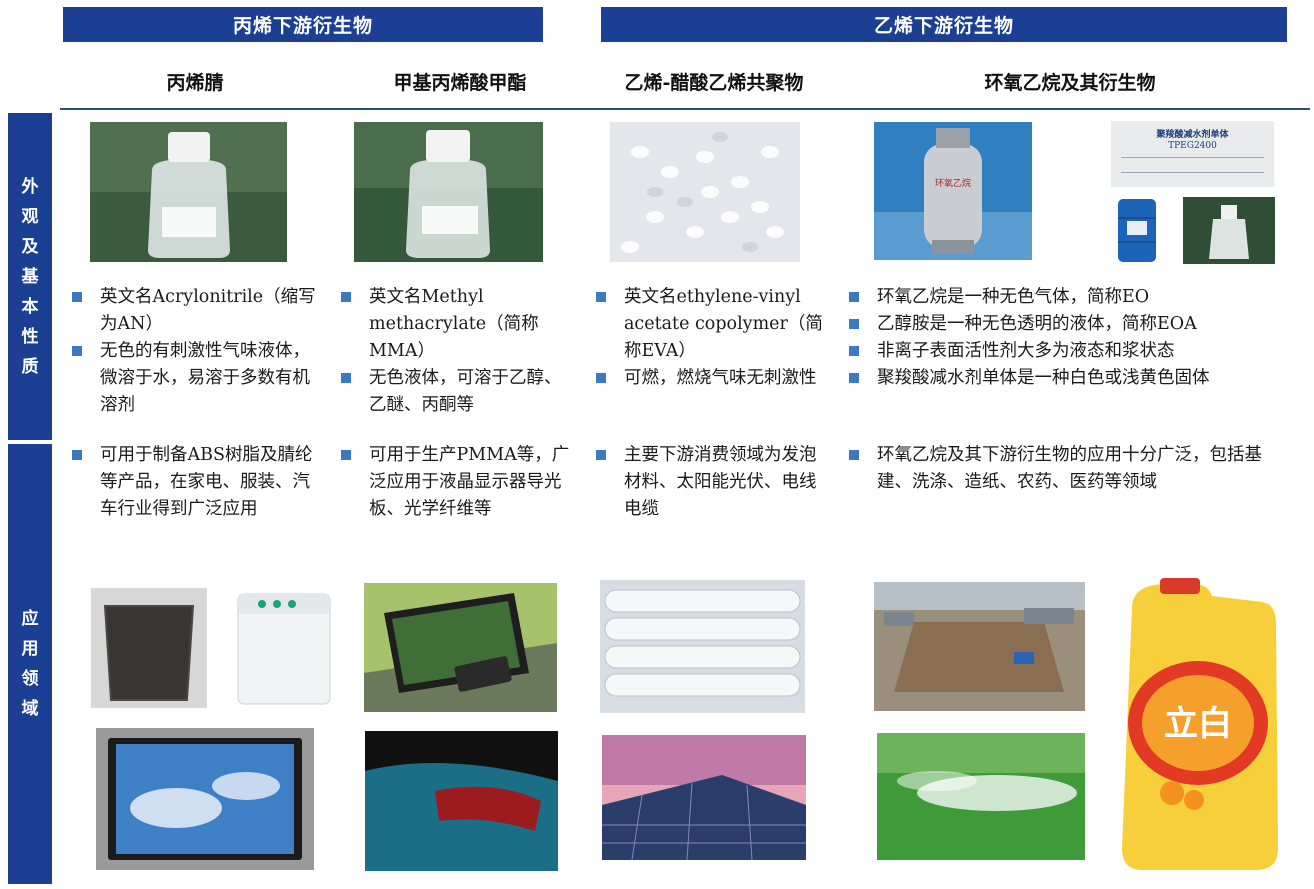 This screenshot has height=889, width=1314. What do you see at coordinates (953, 191) in the screenshot?
I see `eo-cylinder-photo: 环氧乙烷` at bounding box center [953, 191].